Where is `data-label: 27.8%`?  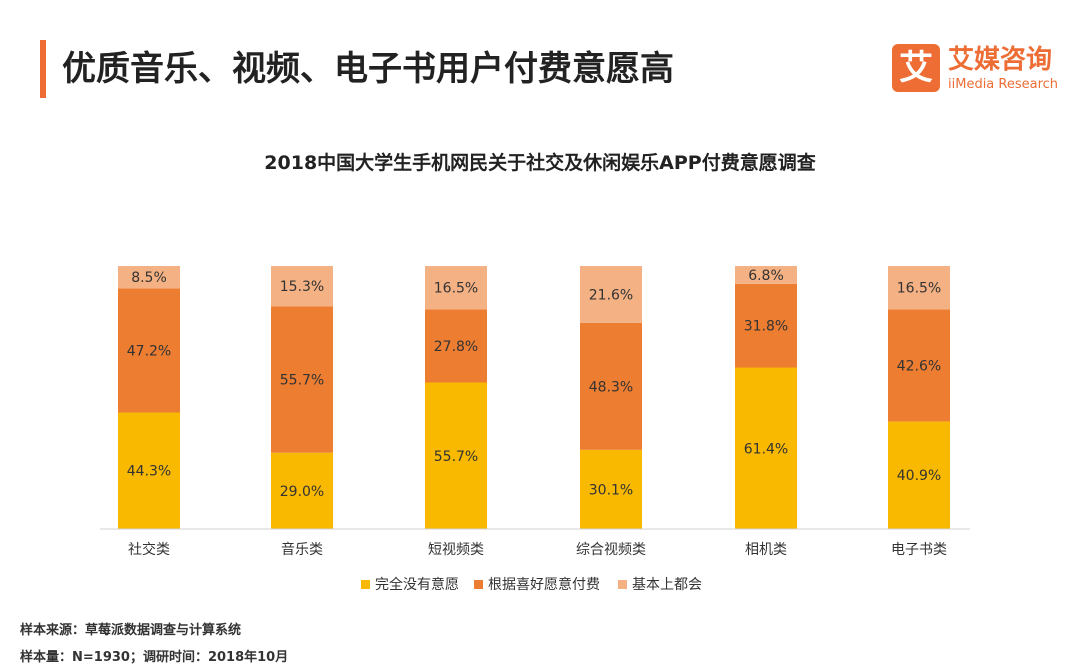 data-label: 27.8% is located at coordinates (456, 347).